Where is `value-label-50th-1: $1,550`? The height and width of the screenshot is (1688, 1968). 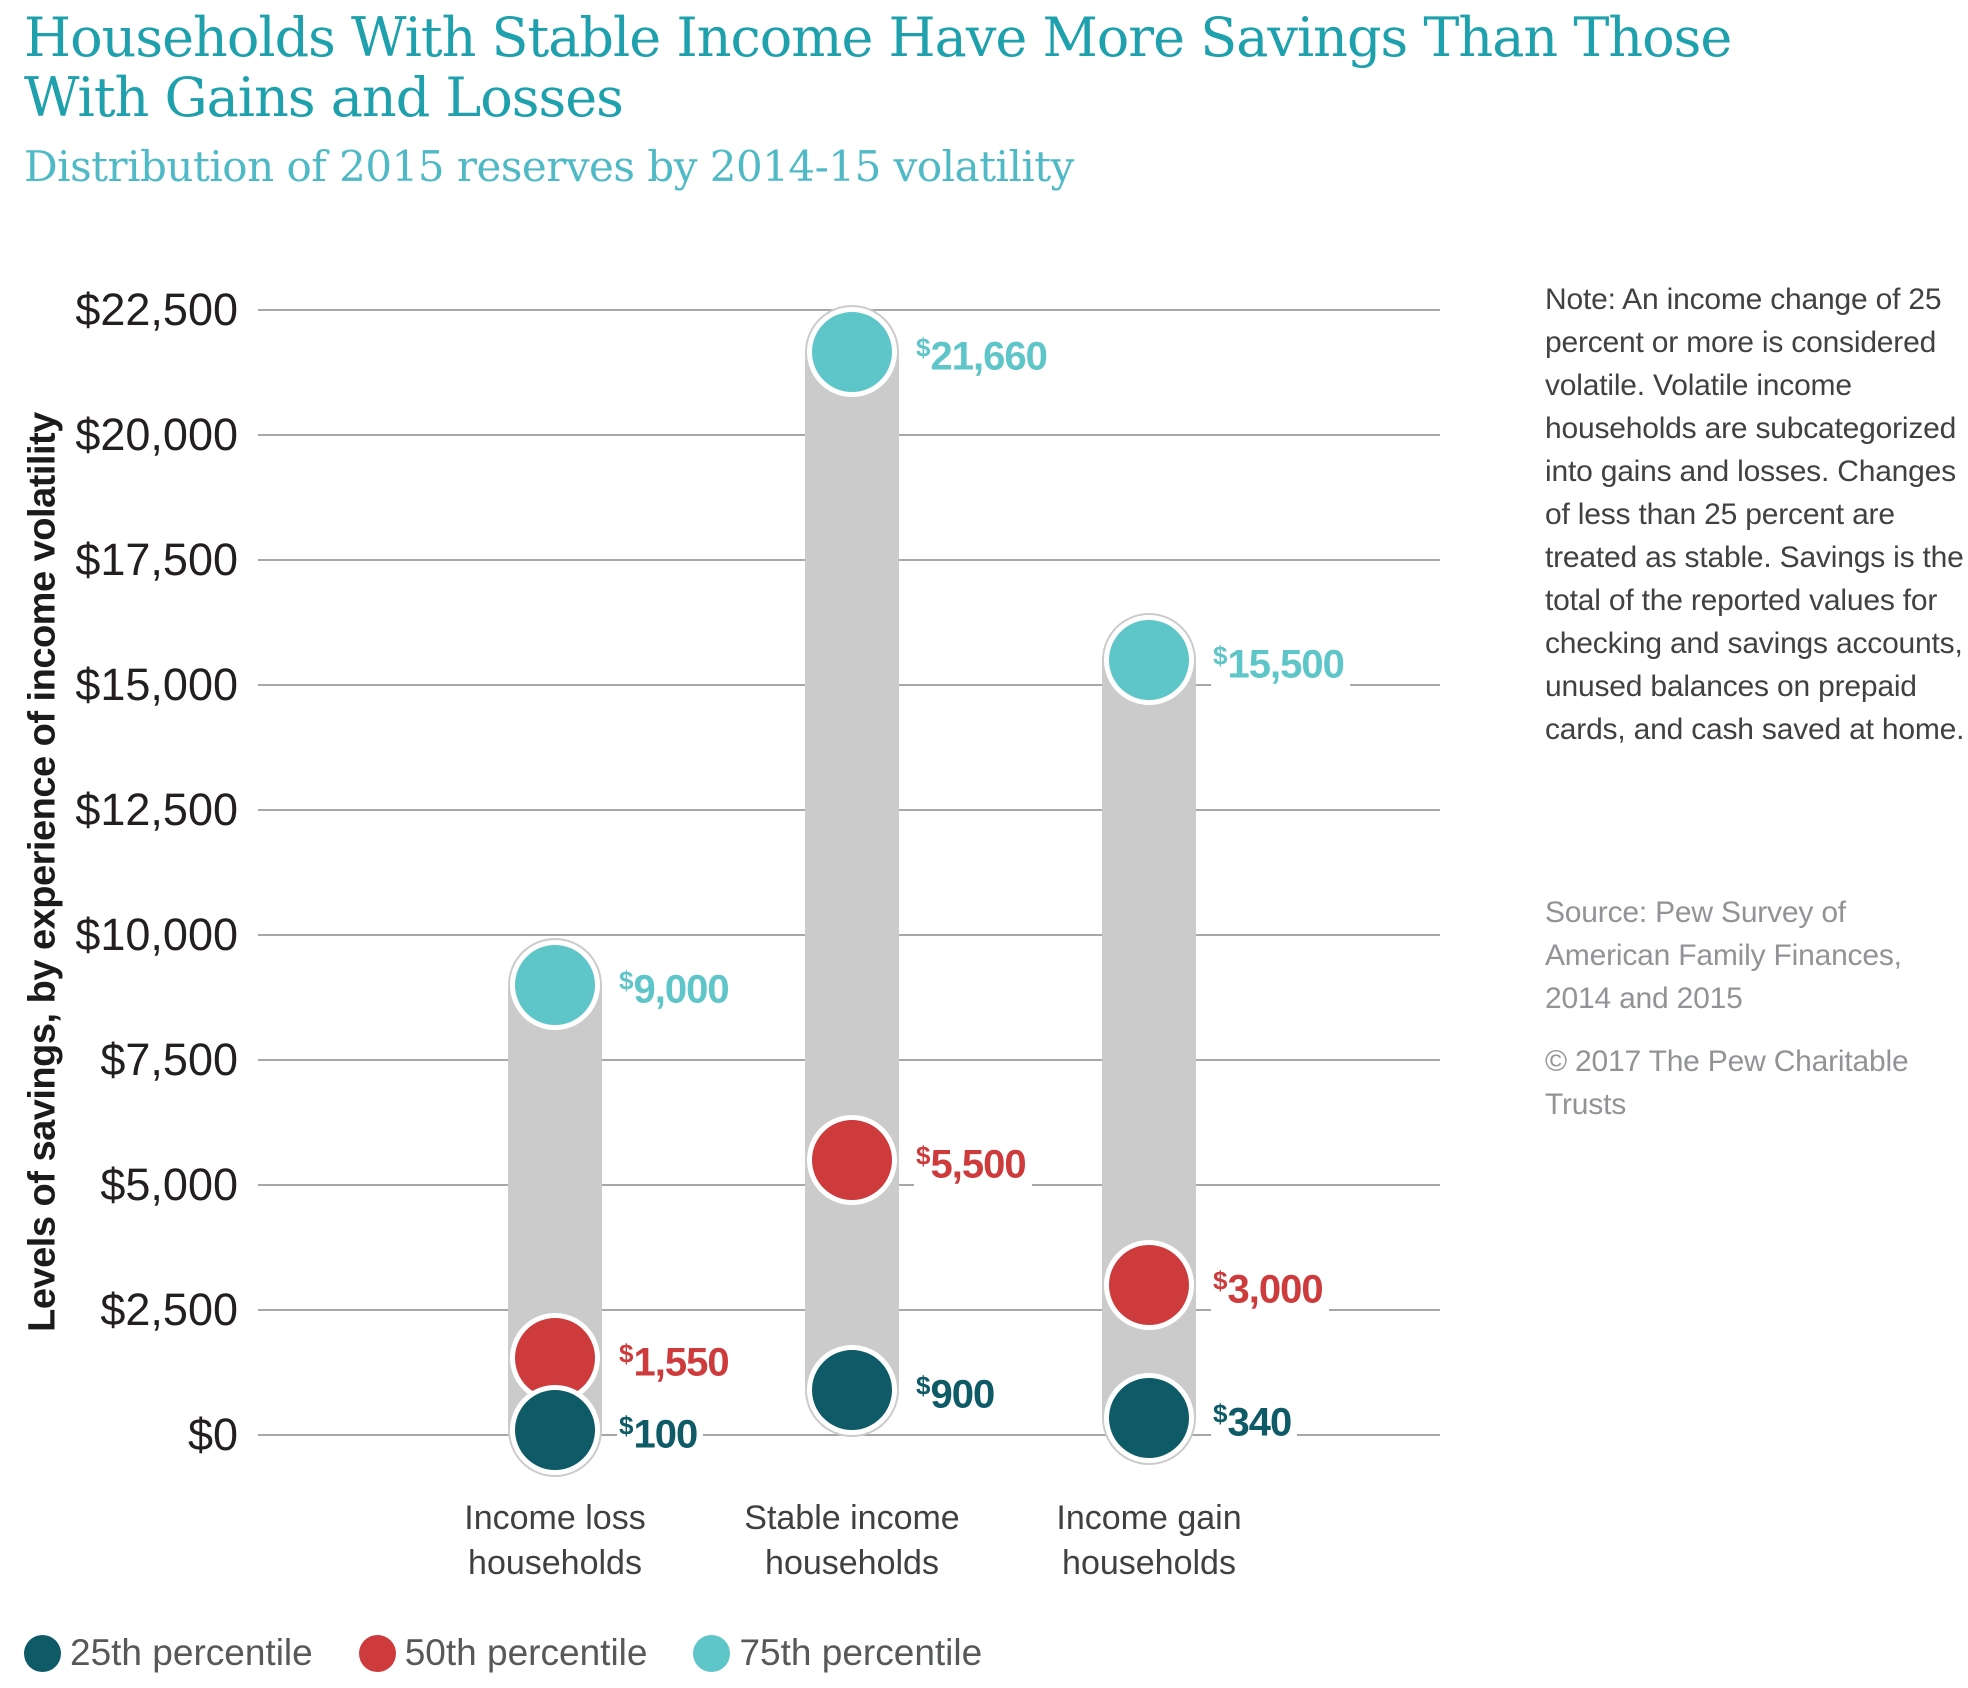
value-label-50th-1: $1,550 is located at coordinates (676, 1357).